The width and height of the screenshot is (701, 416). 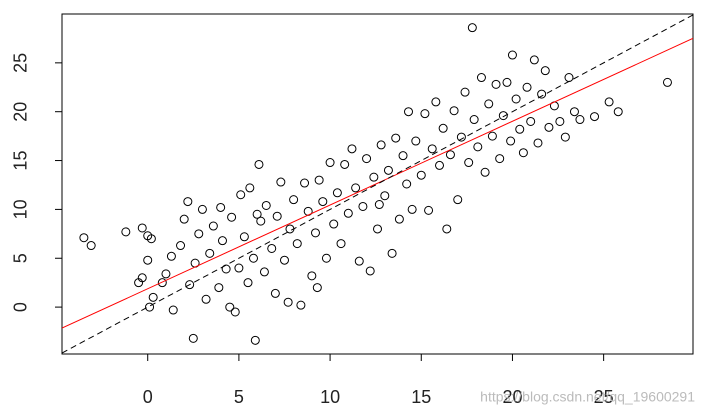 What do you see at coordinates (604, 397) in the screenshot?
I see `x-tick-label: 25` at bounding box center [604, 397].